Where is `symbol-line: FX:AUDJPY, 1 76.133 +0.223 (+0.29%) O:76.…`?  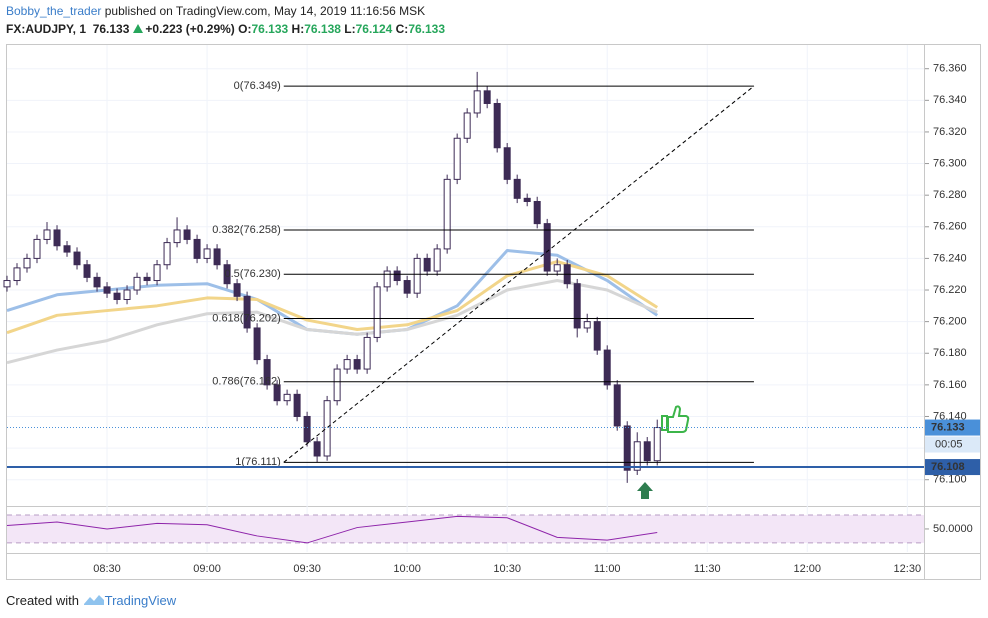
symbol-line: FX:AUDJPY, 1 76.133 +0.223 (+0.29%) O:76.… is located at coordinates (225, 29).